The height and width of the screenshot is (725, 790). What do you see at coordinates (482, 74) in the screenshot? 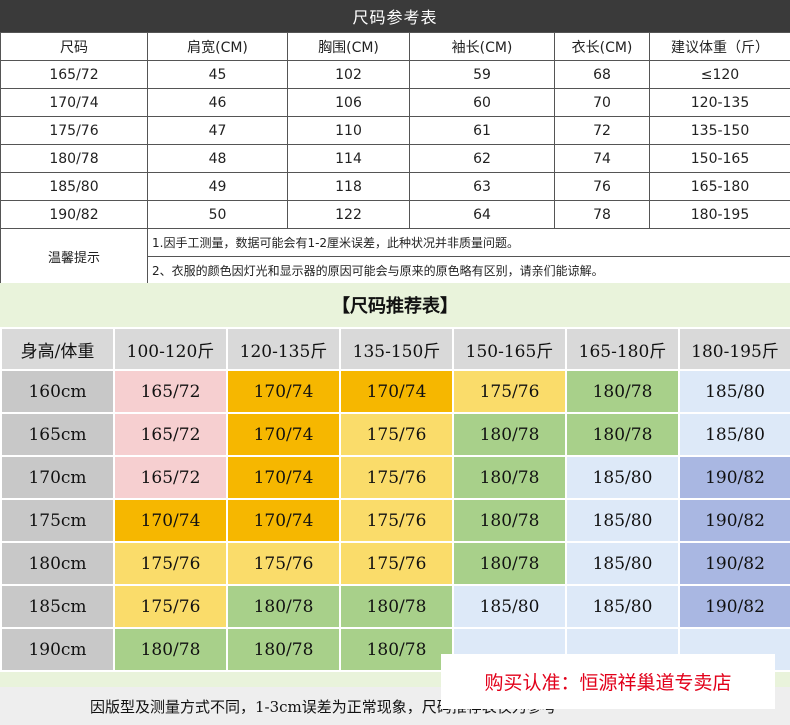
I see `size-cell: 59` at bounding box center [482, 74].